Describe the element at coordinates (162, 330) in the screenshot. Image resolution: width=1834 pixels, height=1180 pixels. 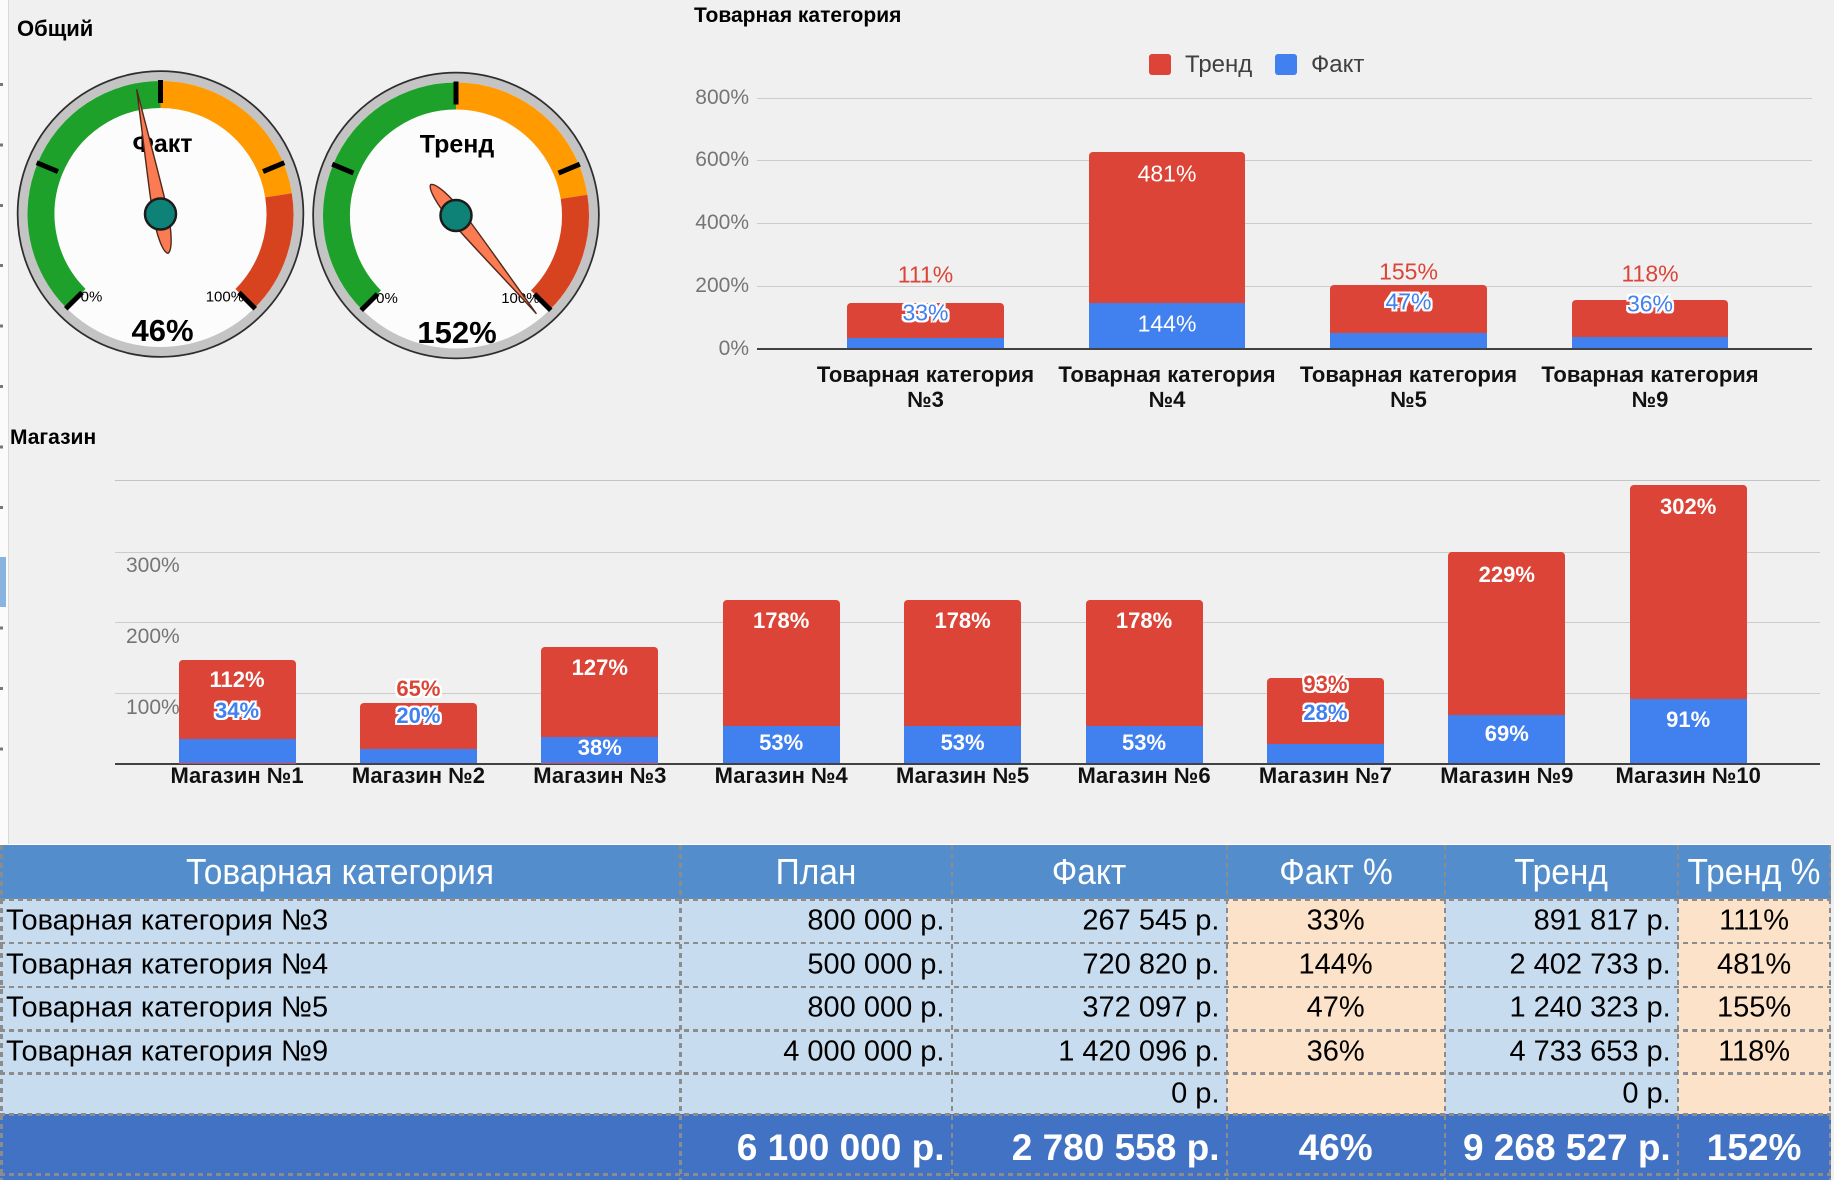
I see `svg-text: 46%` at that location.